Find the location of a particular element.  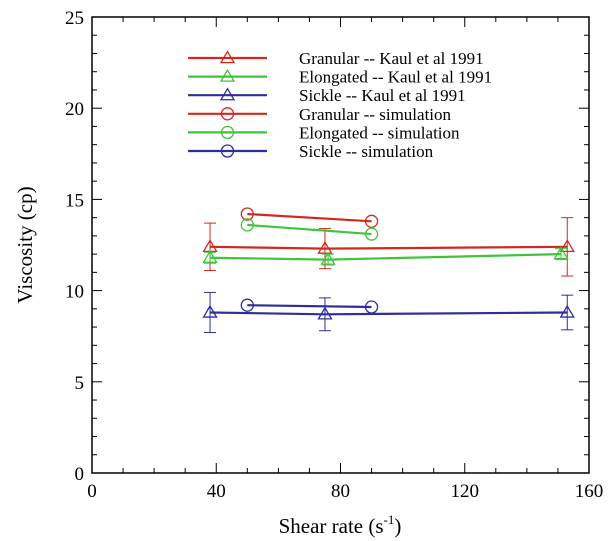

legend-label: Sickle -- simulation is located at coordinates (366, 151).